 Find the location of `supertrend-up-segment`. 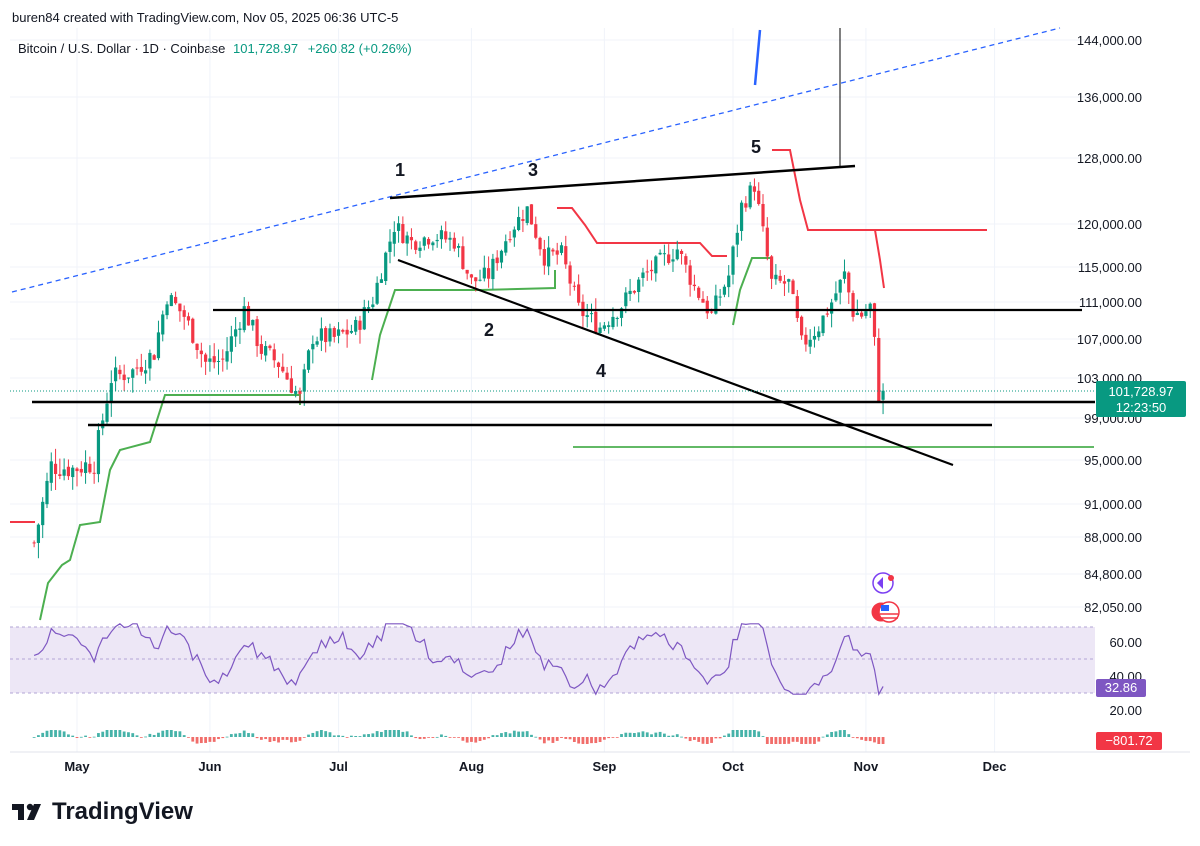

supertrend-up-segment is located at coordinates (463, 325).